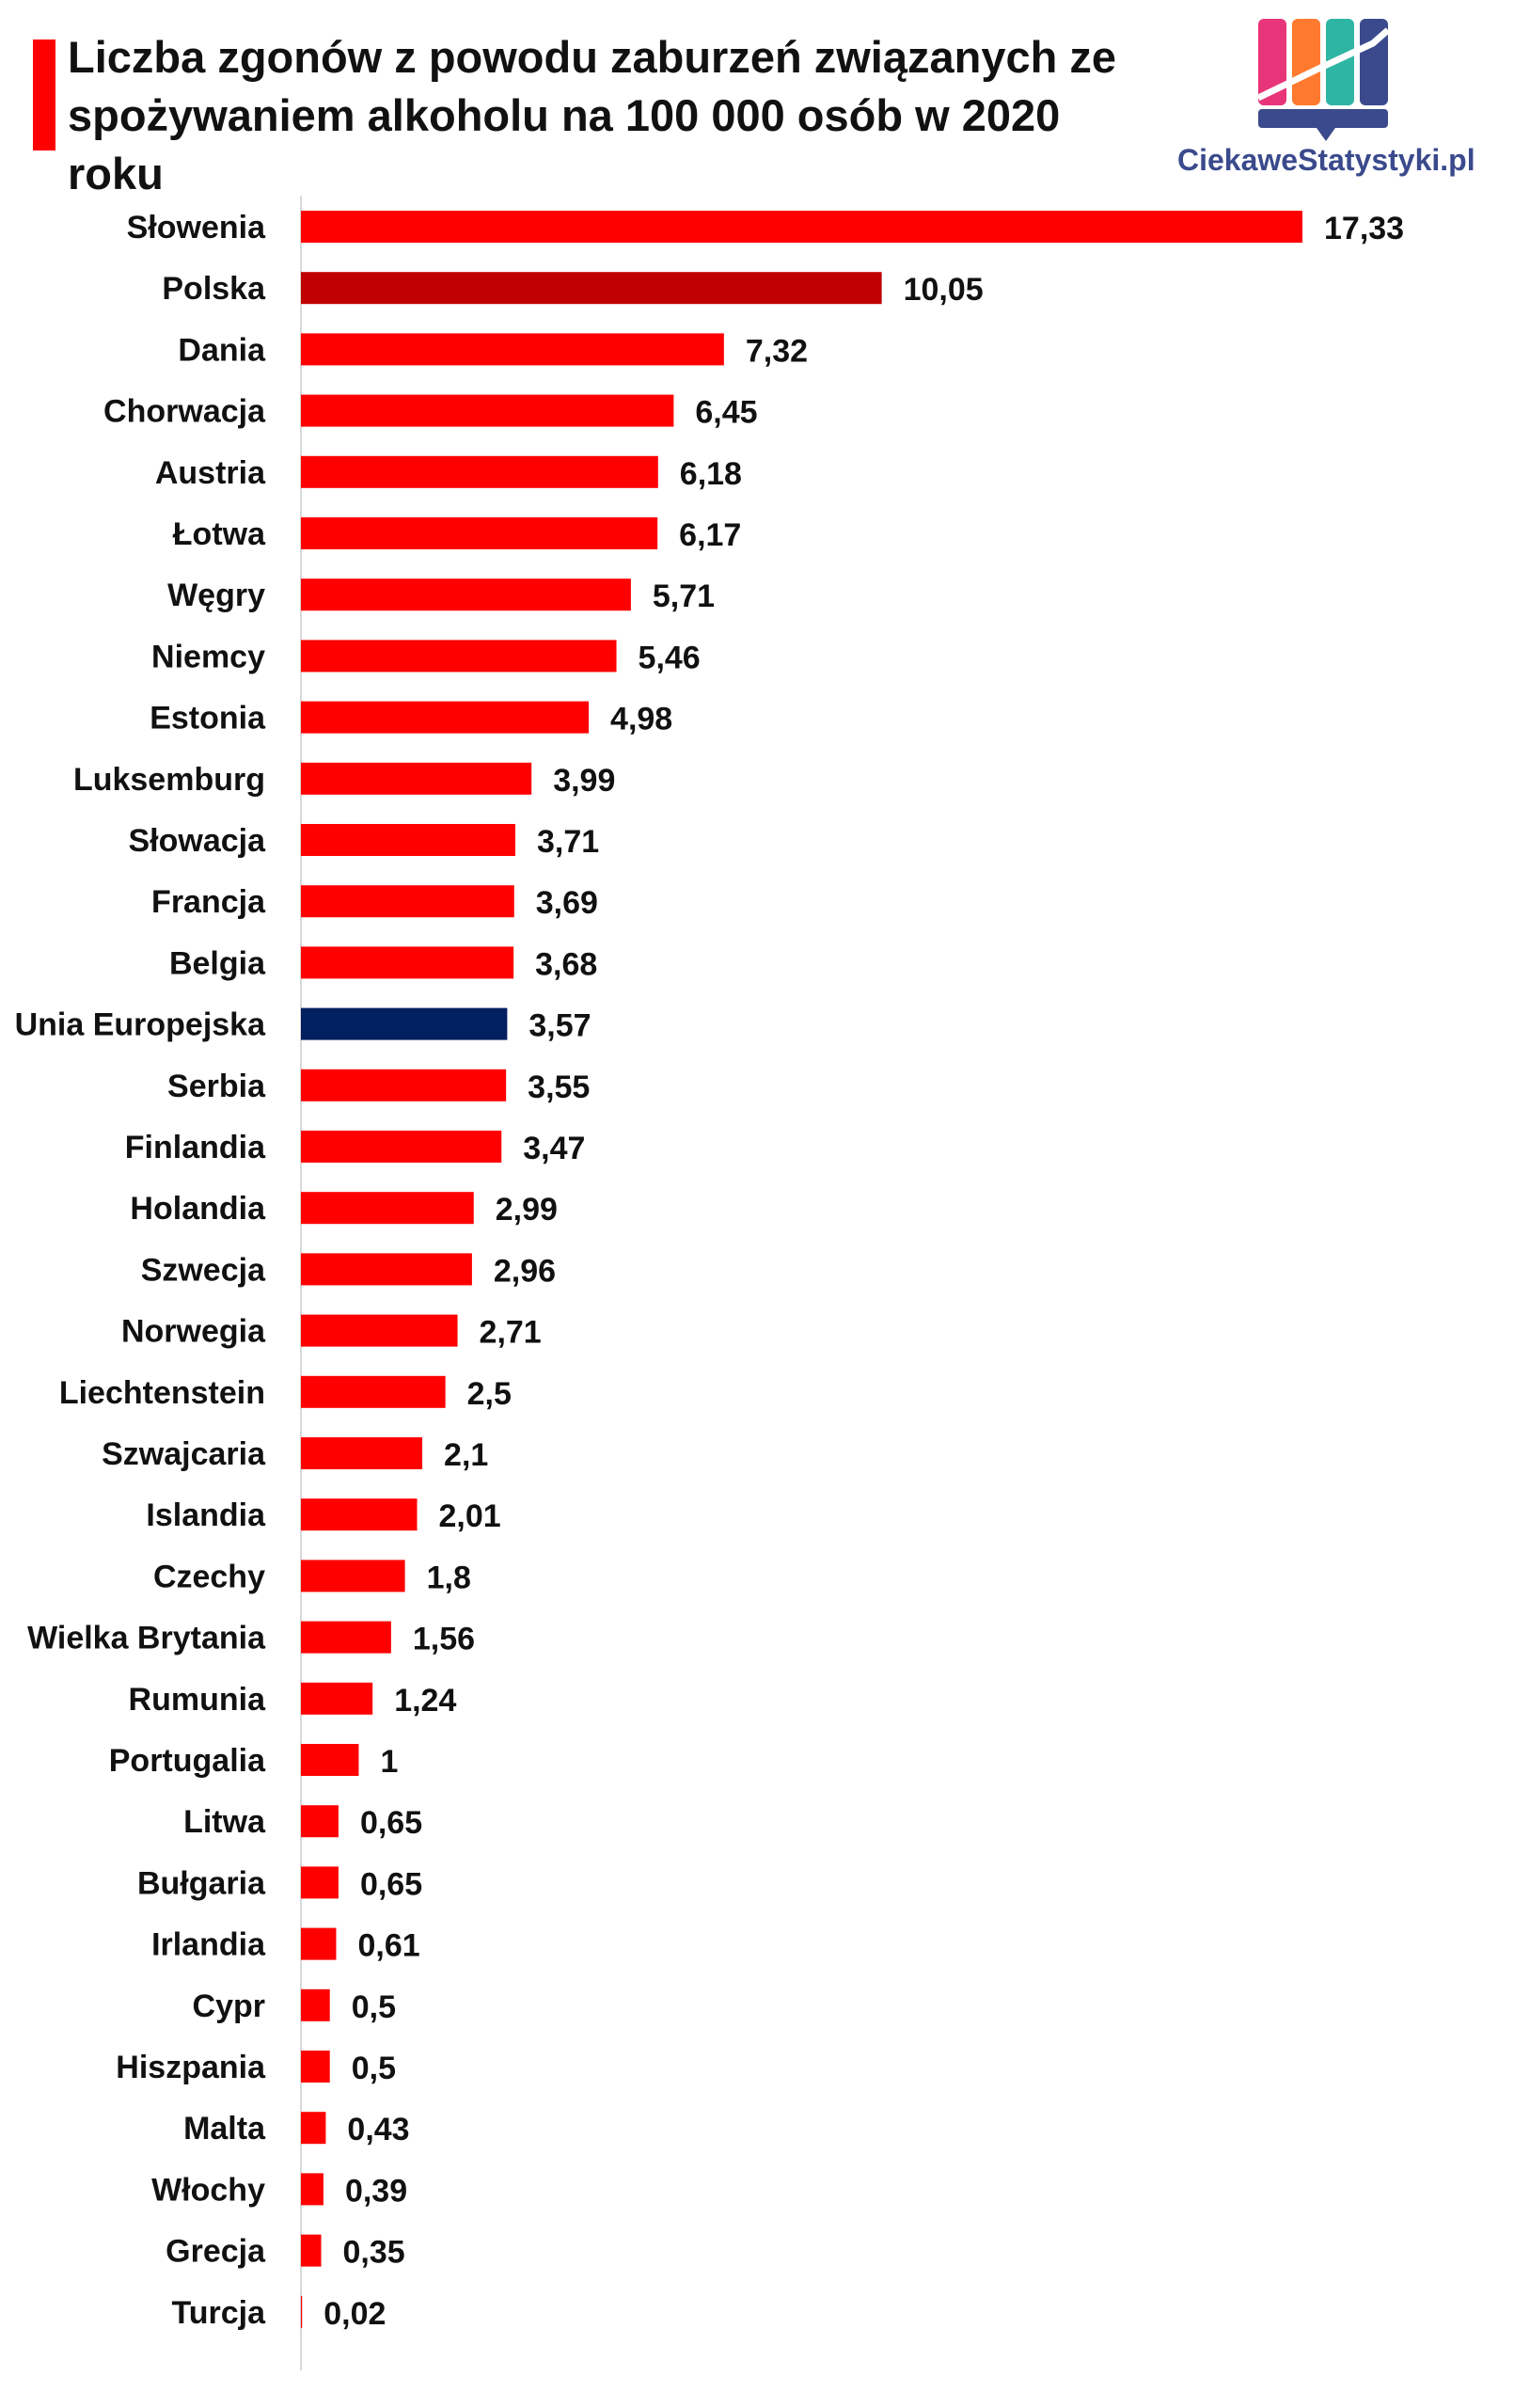 This screenshot has height=2408, width=1514. What do you see at coordinates (169, 780) in the screenshot?
I see `category-label-luksemburg: Luksemburg` at bounding box center [169, 780].